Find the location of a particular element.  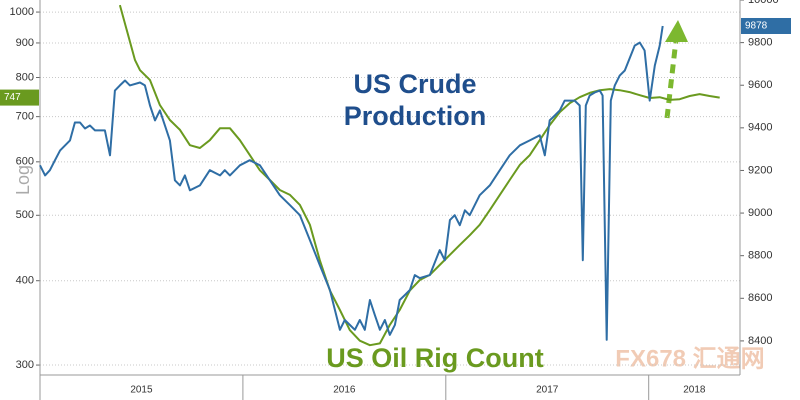

y-tick-label: 700 is located at coordinates (25, 117).